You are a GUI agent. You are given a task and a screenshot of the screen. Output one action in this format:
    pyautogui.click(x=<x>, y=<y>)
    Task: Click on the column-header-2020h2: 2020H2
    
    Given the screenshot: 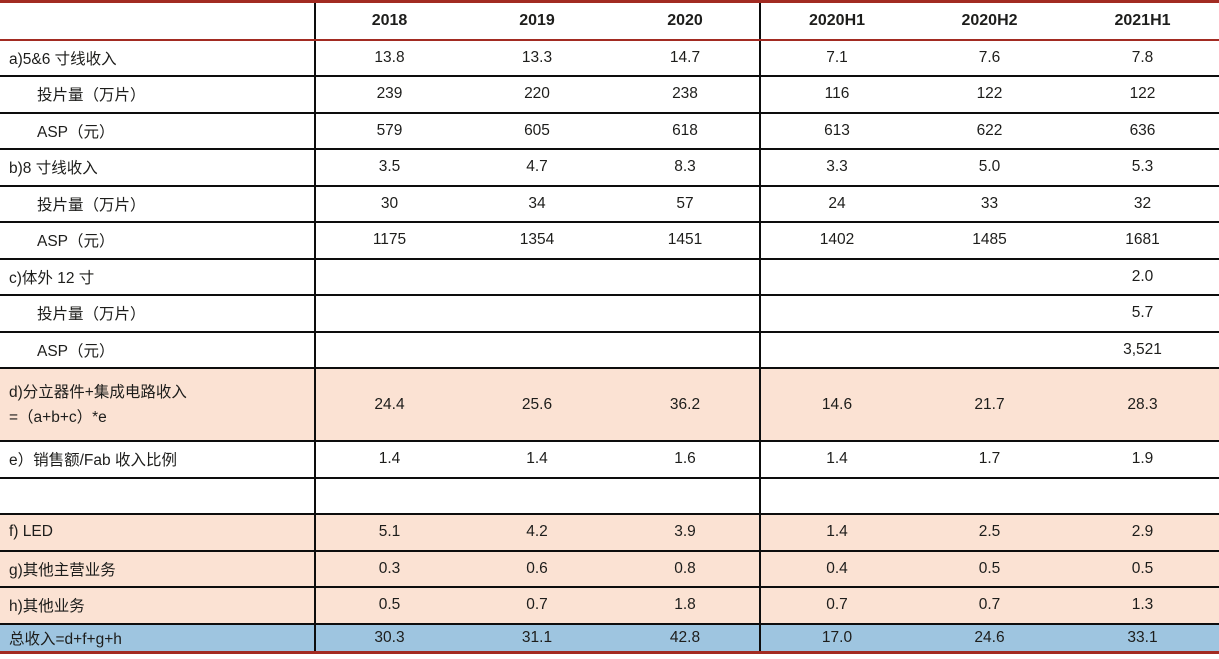 What is the action you would take?
    pyautogui.click(x=989, y=21)
    